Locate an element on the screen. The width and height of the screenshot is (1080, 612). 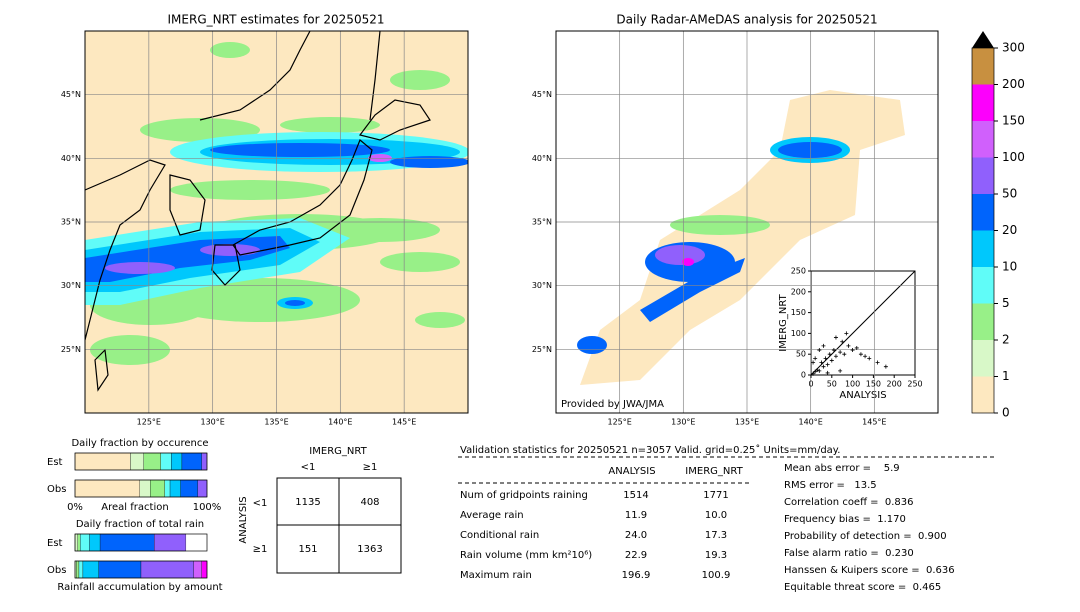
y-tick-label: 0 is located at coordinates (803, 375).